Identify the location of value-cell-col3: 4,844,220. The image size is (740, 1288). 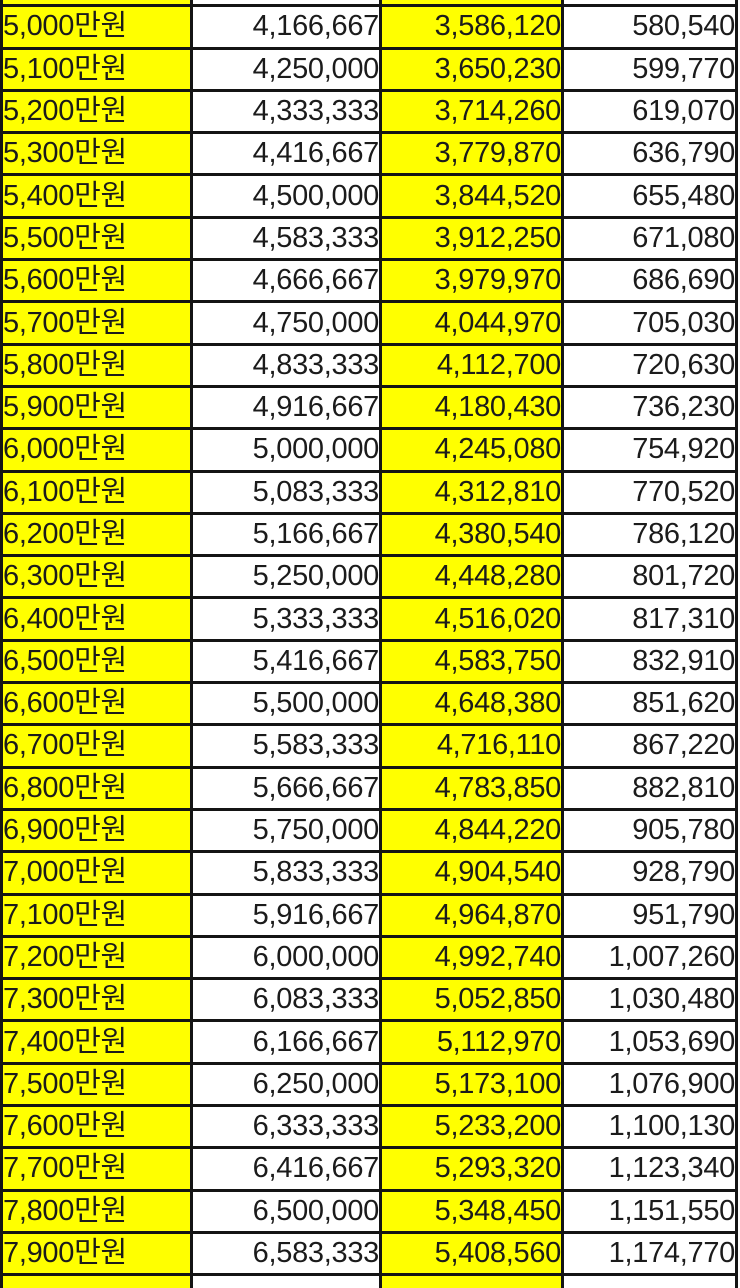
(471, 830).